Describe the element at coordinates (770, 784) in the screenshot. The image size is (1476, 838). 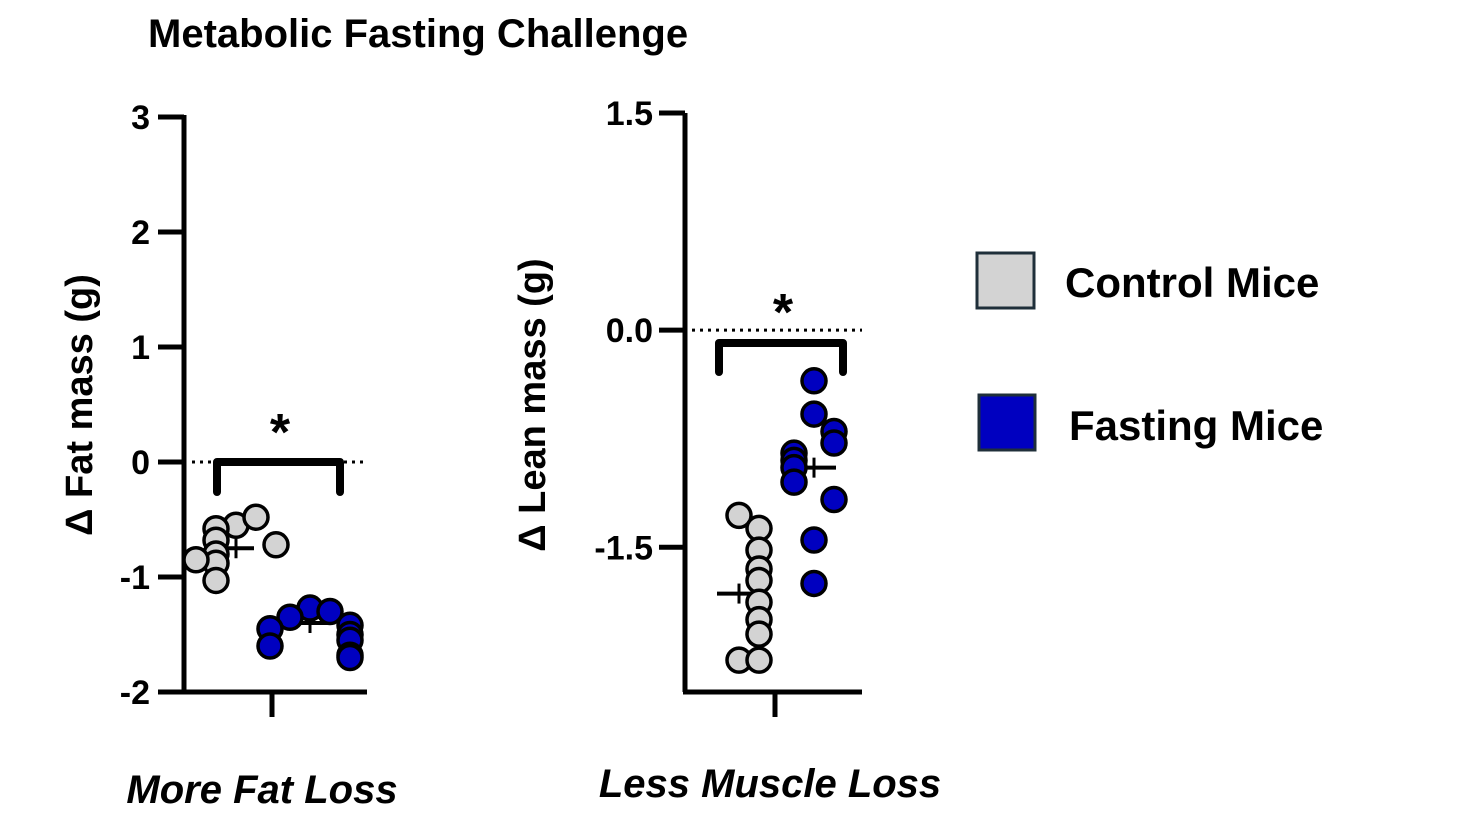
I see `lean-mass-caption: Less Muscle Loss` at that location.